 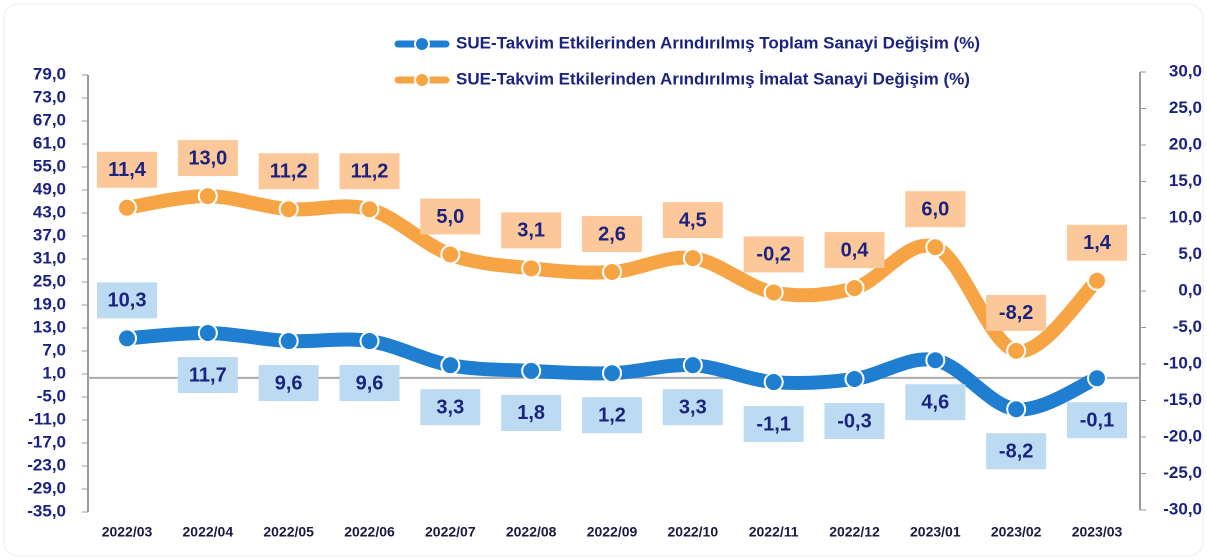 I want to click on y2-tick-label: -10,0, so click(x=1182, y=362).